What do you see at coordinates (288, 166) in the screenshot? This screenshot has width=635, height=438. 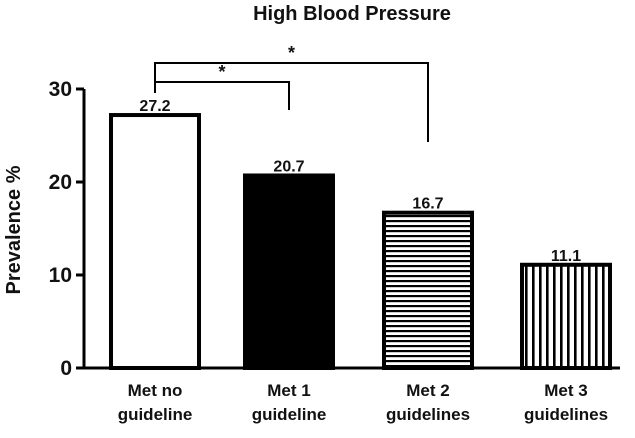 I see `bar-value-label: 20.7` at bounding box center [288, 166].